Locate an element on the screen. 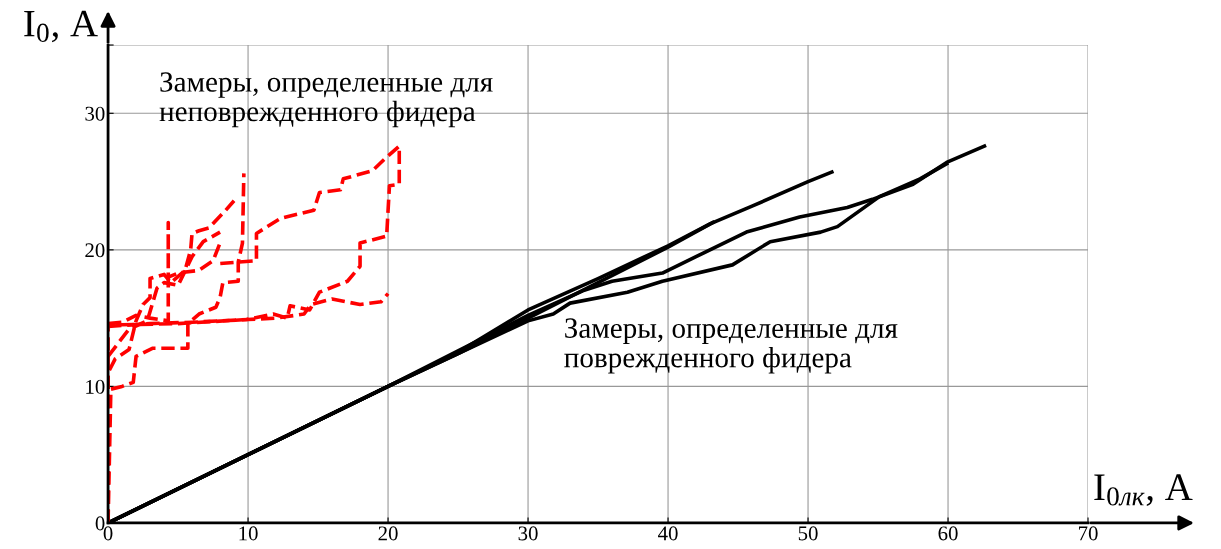 The width and height of the screenshot is (1221, 549). annotation: Замеры, определенные для поврежденного фидера is located at coordinates (731, 346).